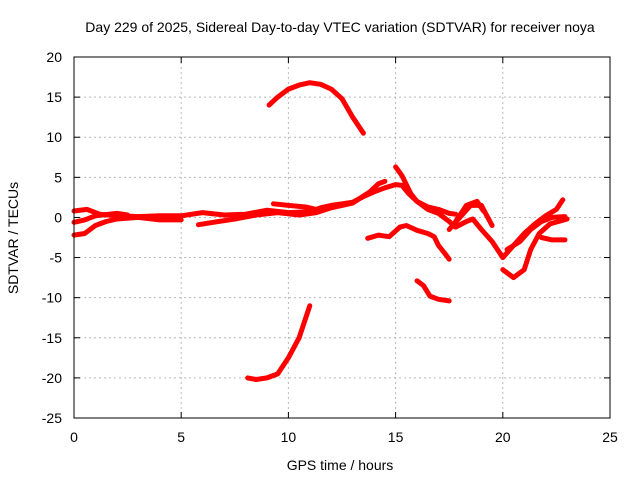 Image resolution: width=640 pixels, height=480 pixels. I want to click on y-tick-label: -15, so click(52, 338).